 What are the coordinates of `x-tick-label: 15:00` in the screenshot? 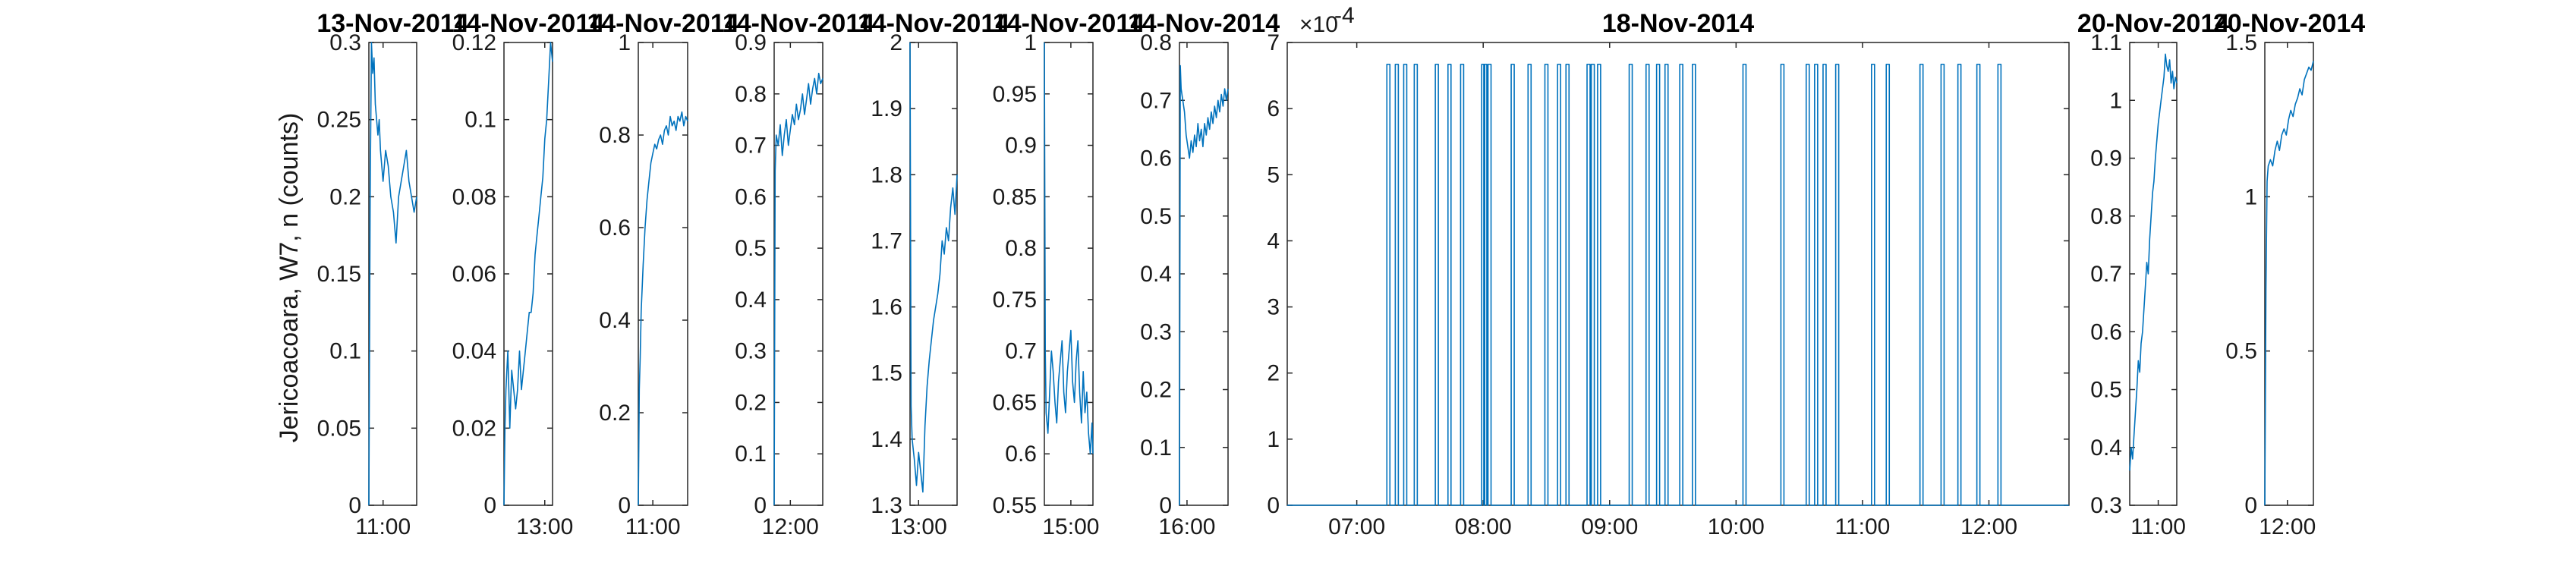 It's located at (1070, 526).